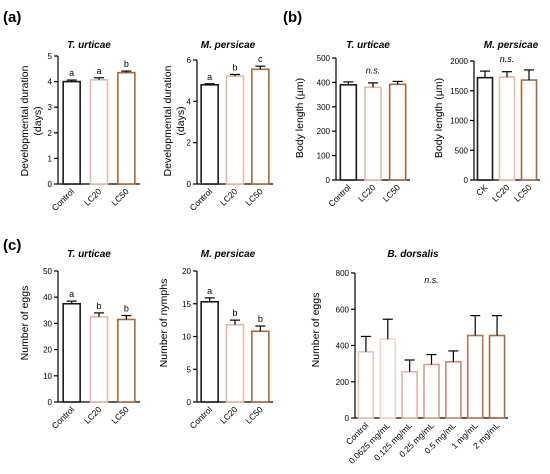 The height and width of the screenshot is (474, 550). I want to click on chart-c2-ytick-label: 10, so click(186, 337).